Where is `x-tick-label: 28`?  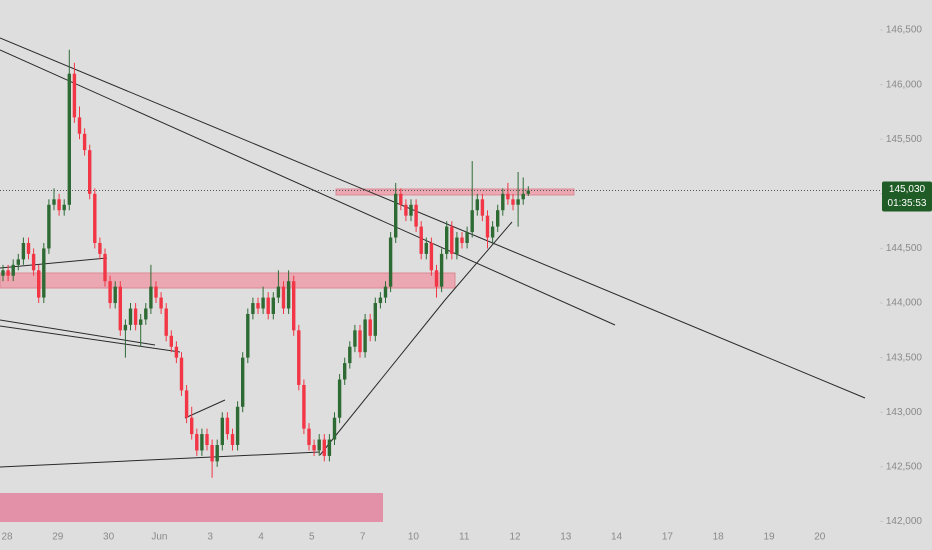 x-tick-label: 28 is located at coordinates (7, 537).